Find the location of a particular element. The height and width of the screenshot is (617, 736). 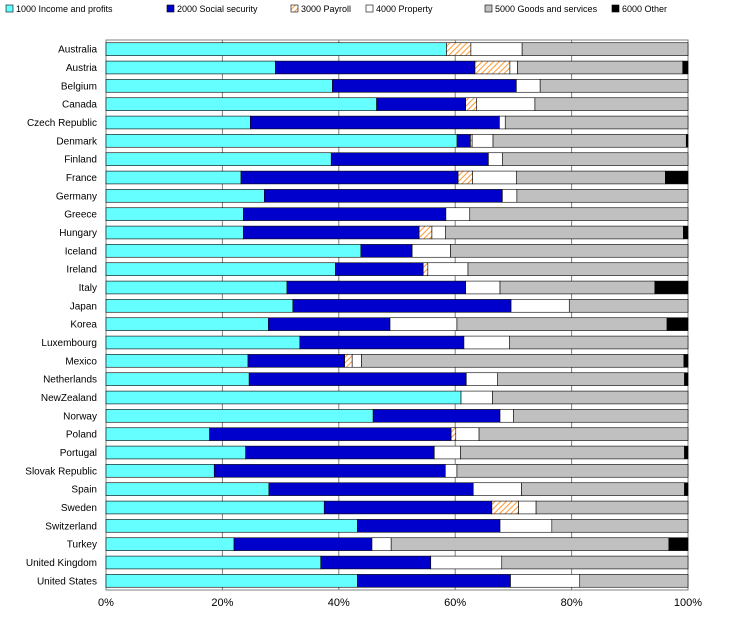

bar-row-ireland is located at coordinates (397, 269).